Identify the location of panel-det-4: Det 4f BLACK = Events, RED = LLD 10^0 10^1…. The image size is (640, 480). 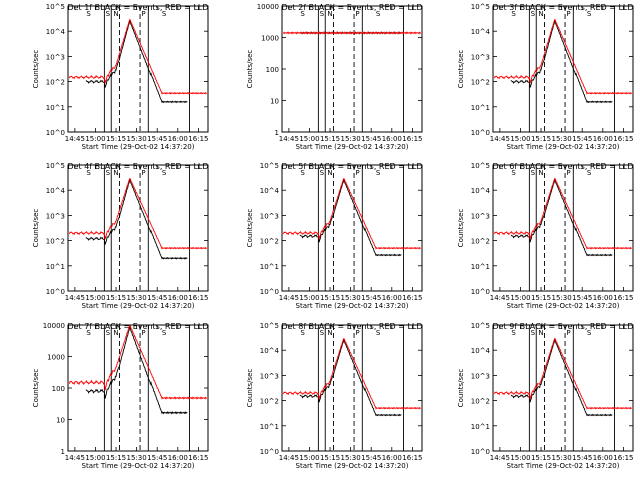
(120, 236).